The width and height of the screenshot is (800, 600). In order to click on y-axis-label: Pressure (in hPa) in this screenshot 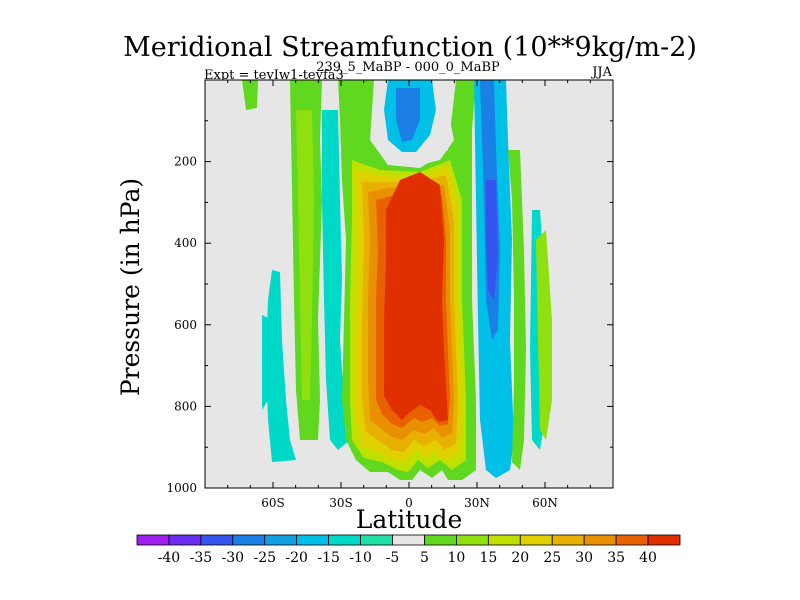, I will do `click(130, 287)`.